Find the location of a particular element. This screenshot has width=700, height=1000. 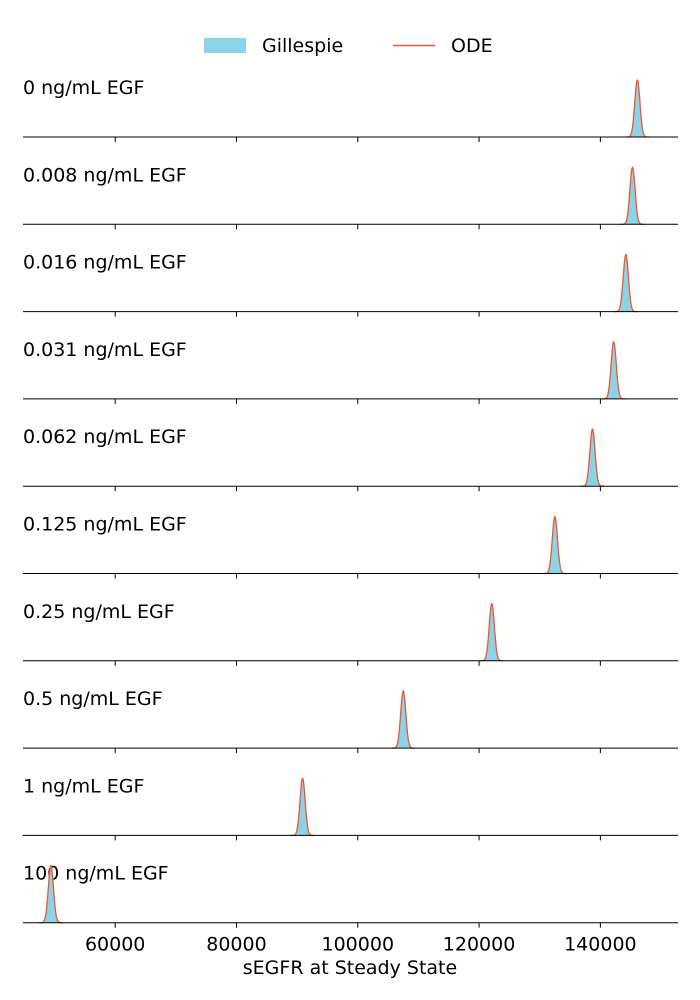

x-tick-label: 140000 is located at coordinates (600, 945).